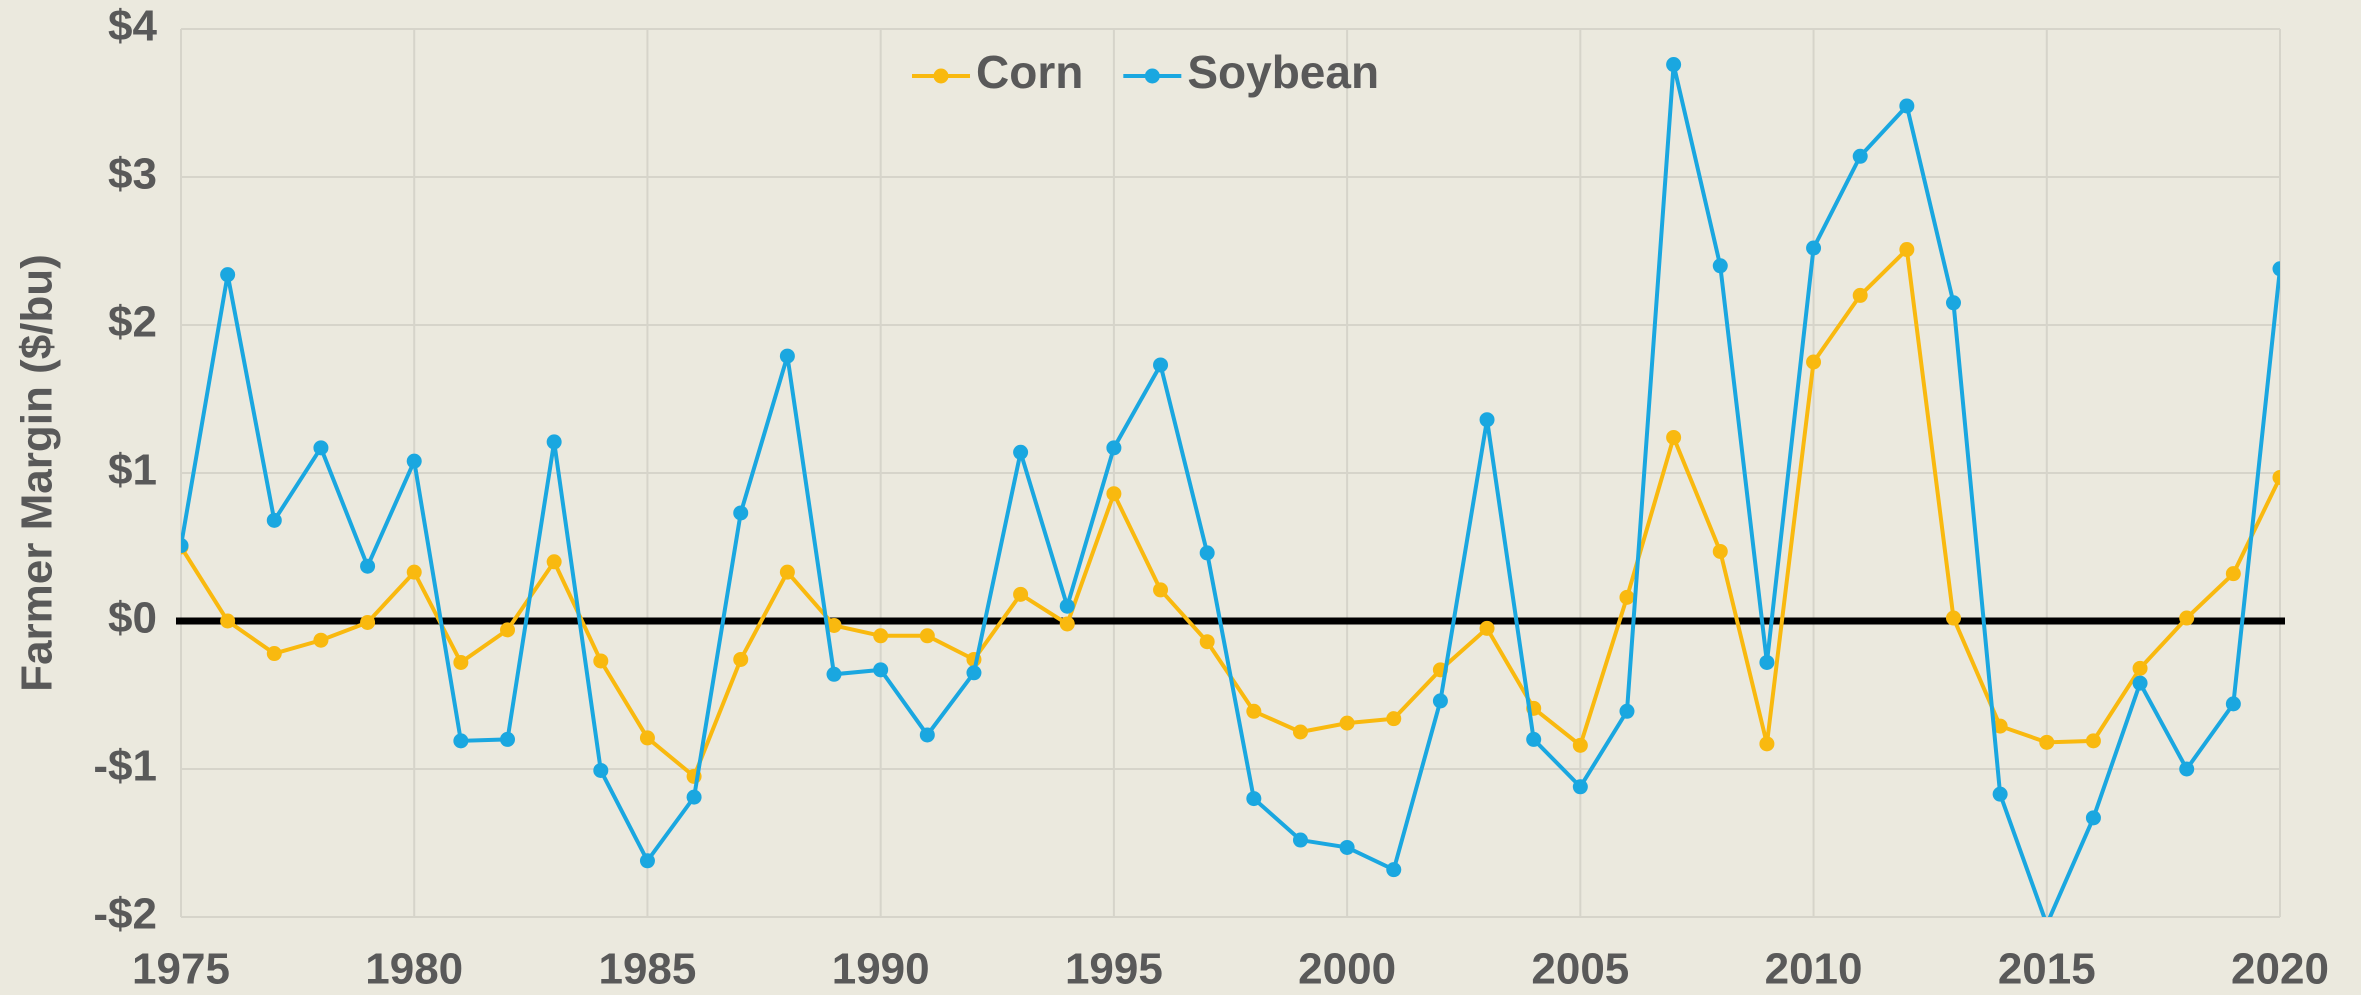 The image size is (2361, 995). What do you see at coordinates (1814, 969) in the screenshot?
I see `x-tick-label: 2010` at bounding box center [1814, 969].